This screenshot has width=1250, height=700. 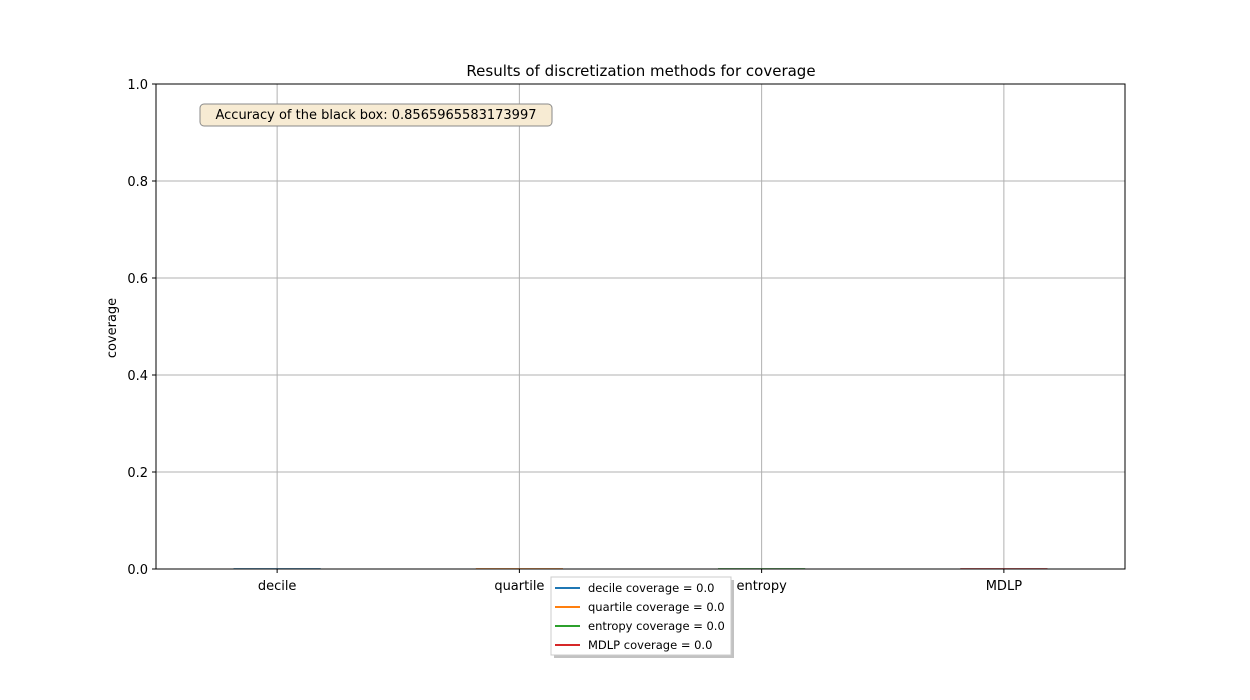 I want to click on y-axis-ticks: 0.0 0.2 0.4 0.6 0.8 1.0, so click(x=141, y=328).